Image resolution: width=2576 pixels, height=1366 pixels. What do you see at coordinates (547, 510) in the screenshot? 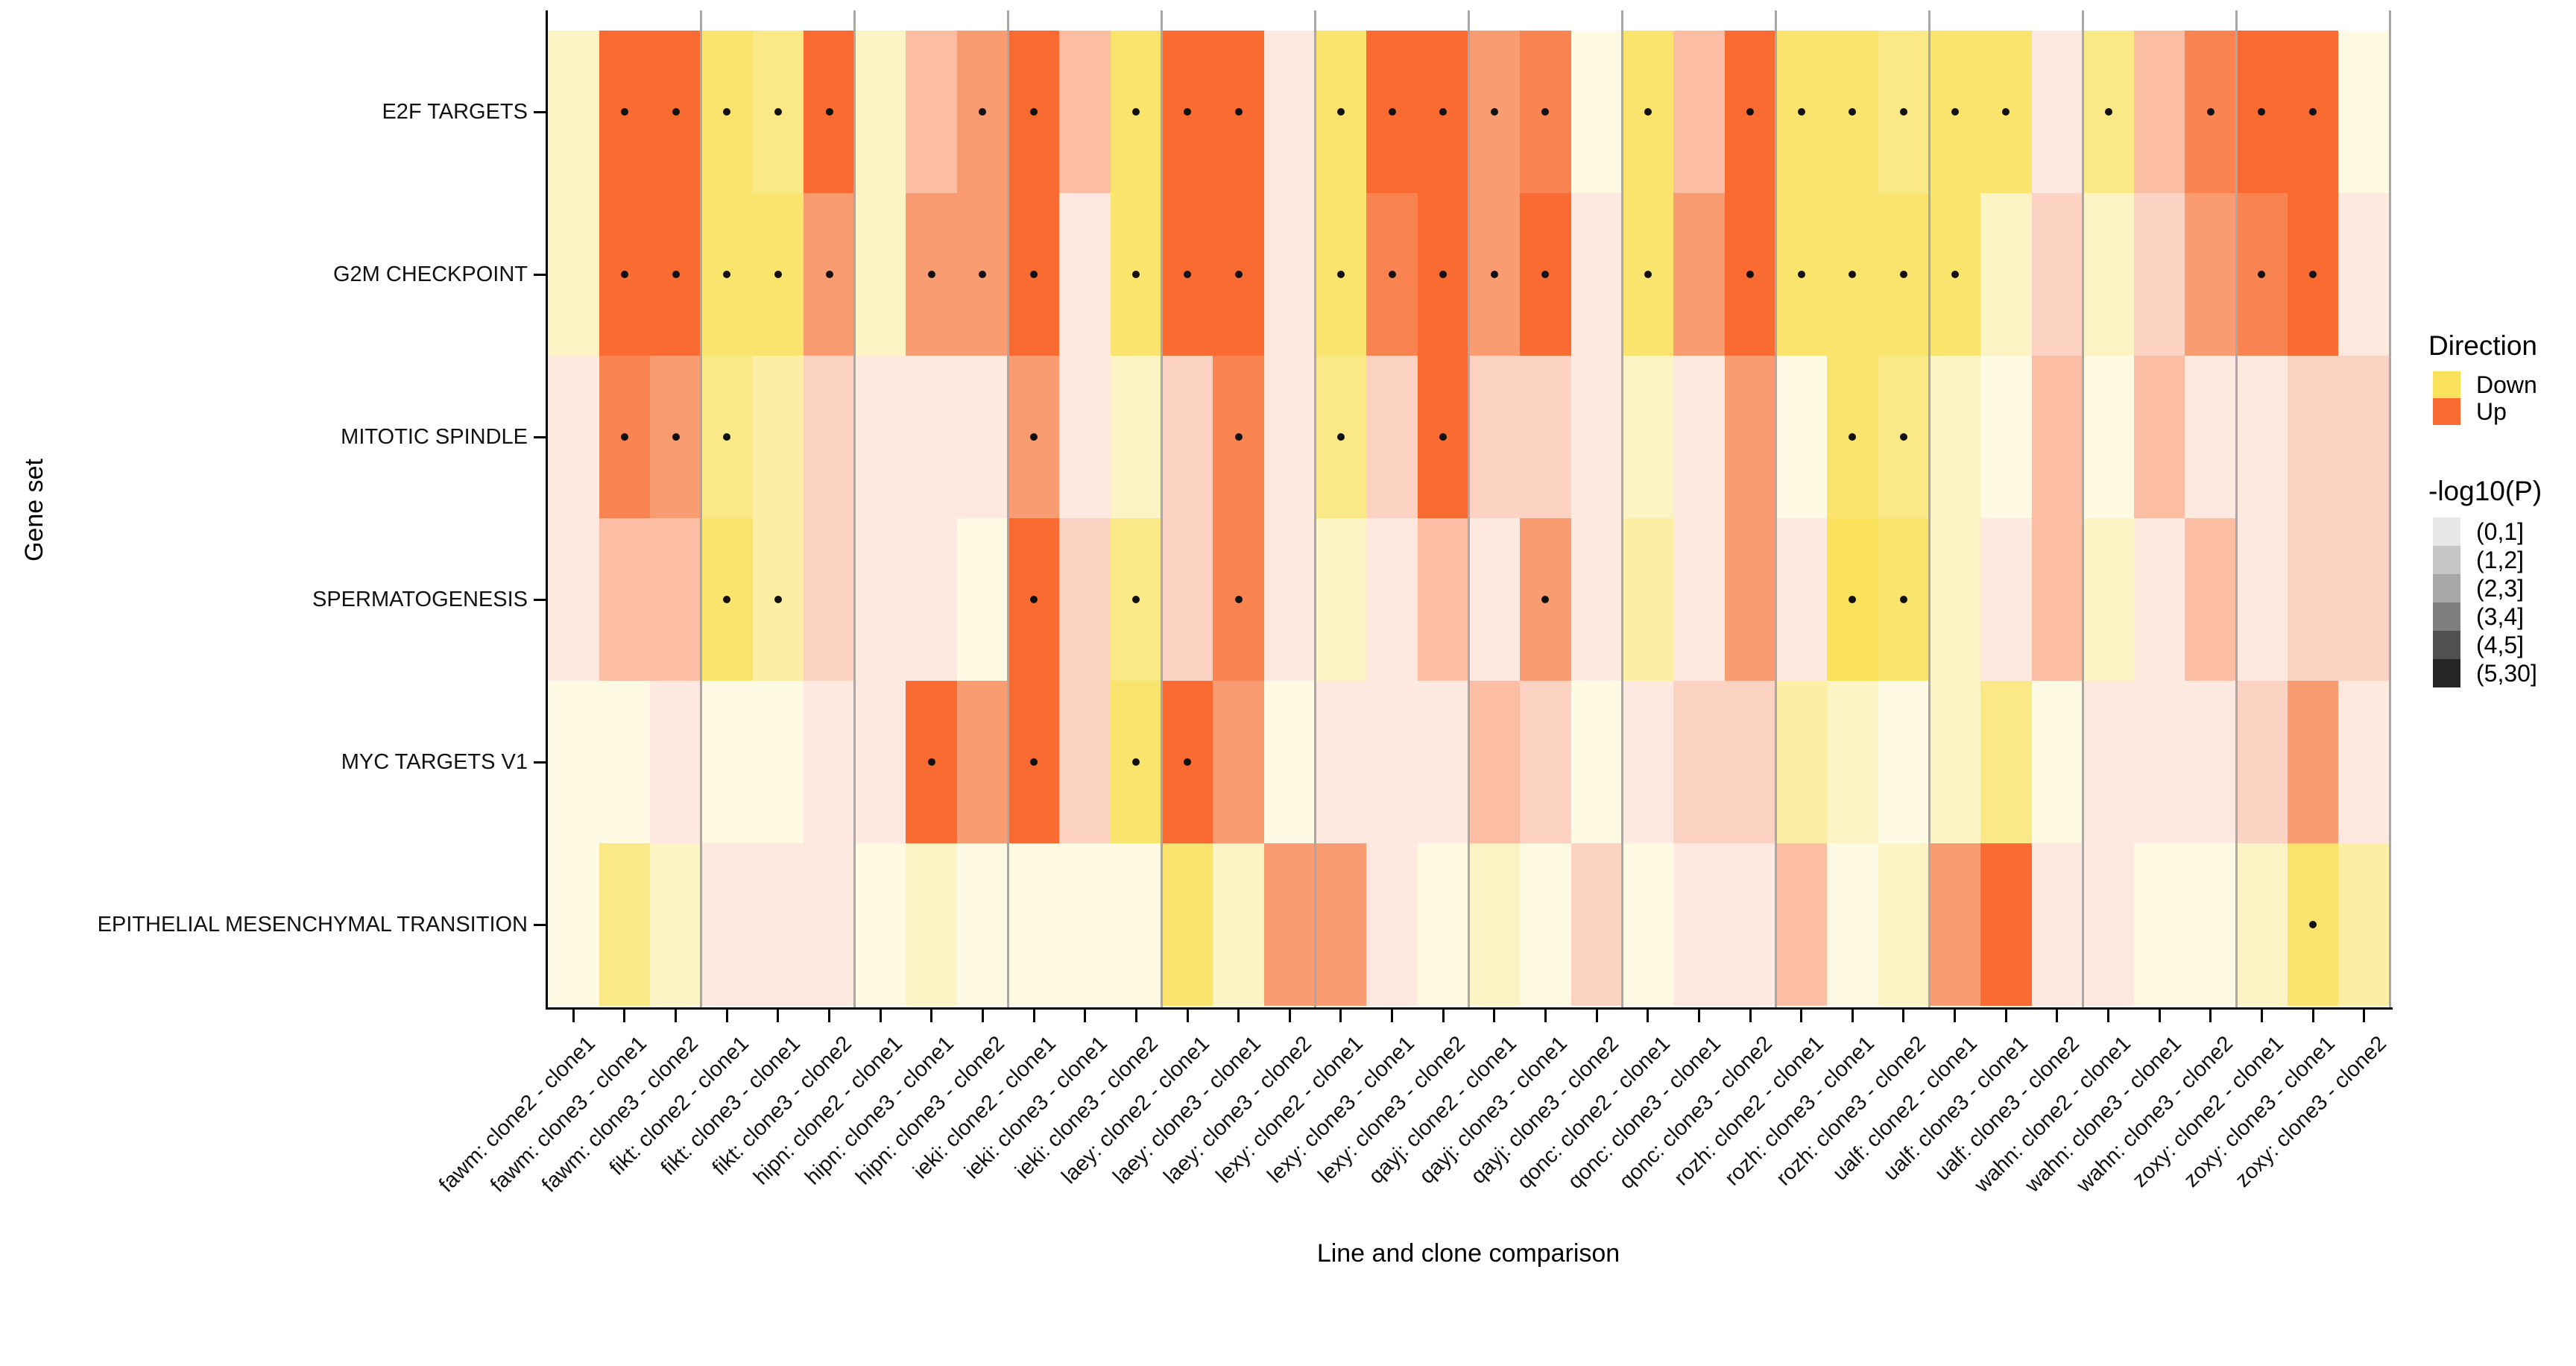
I see `y-axis-line` at bounding box center [547, 510].